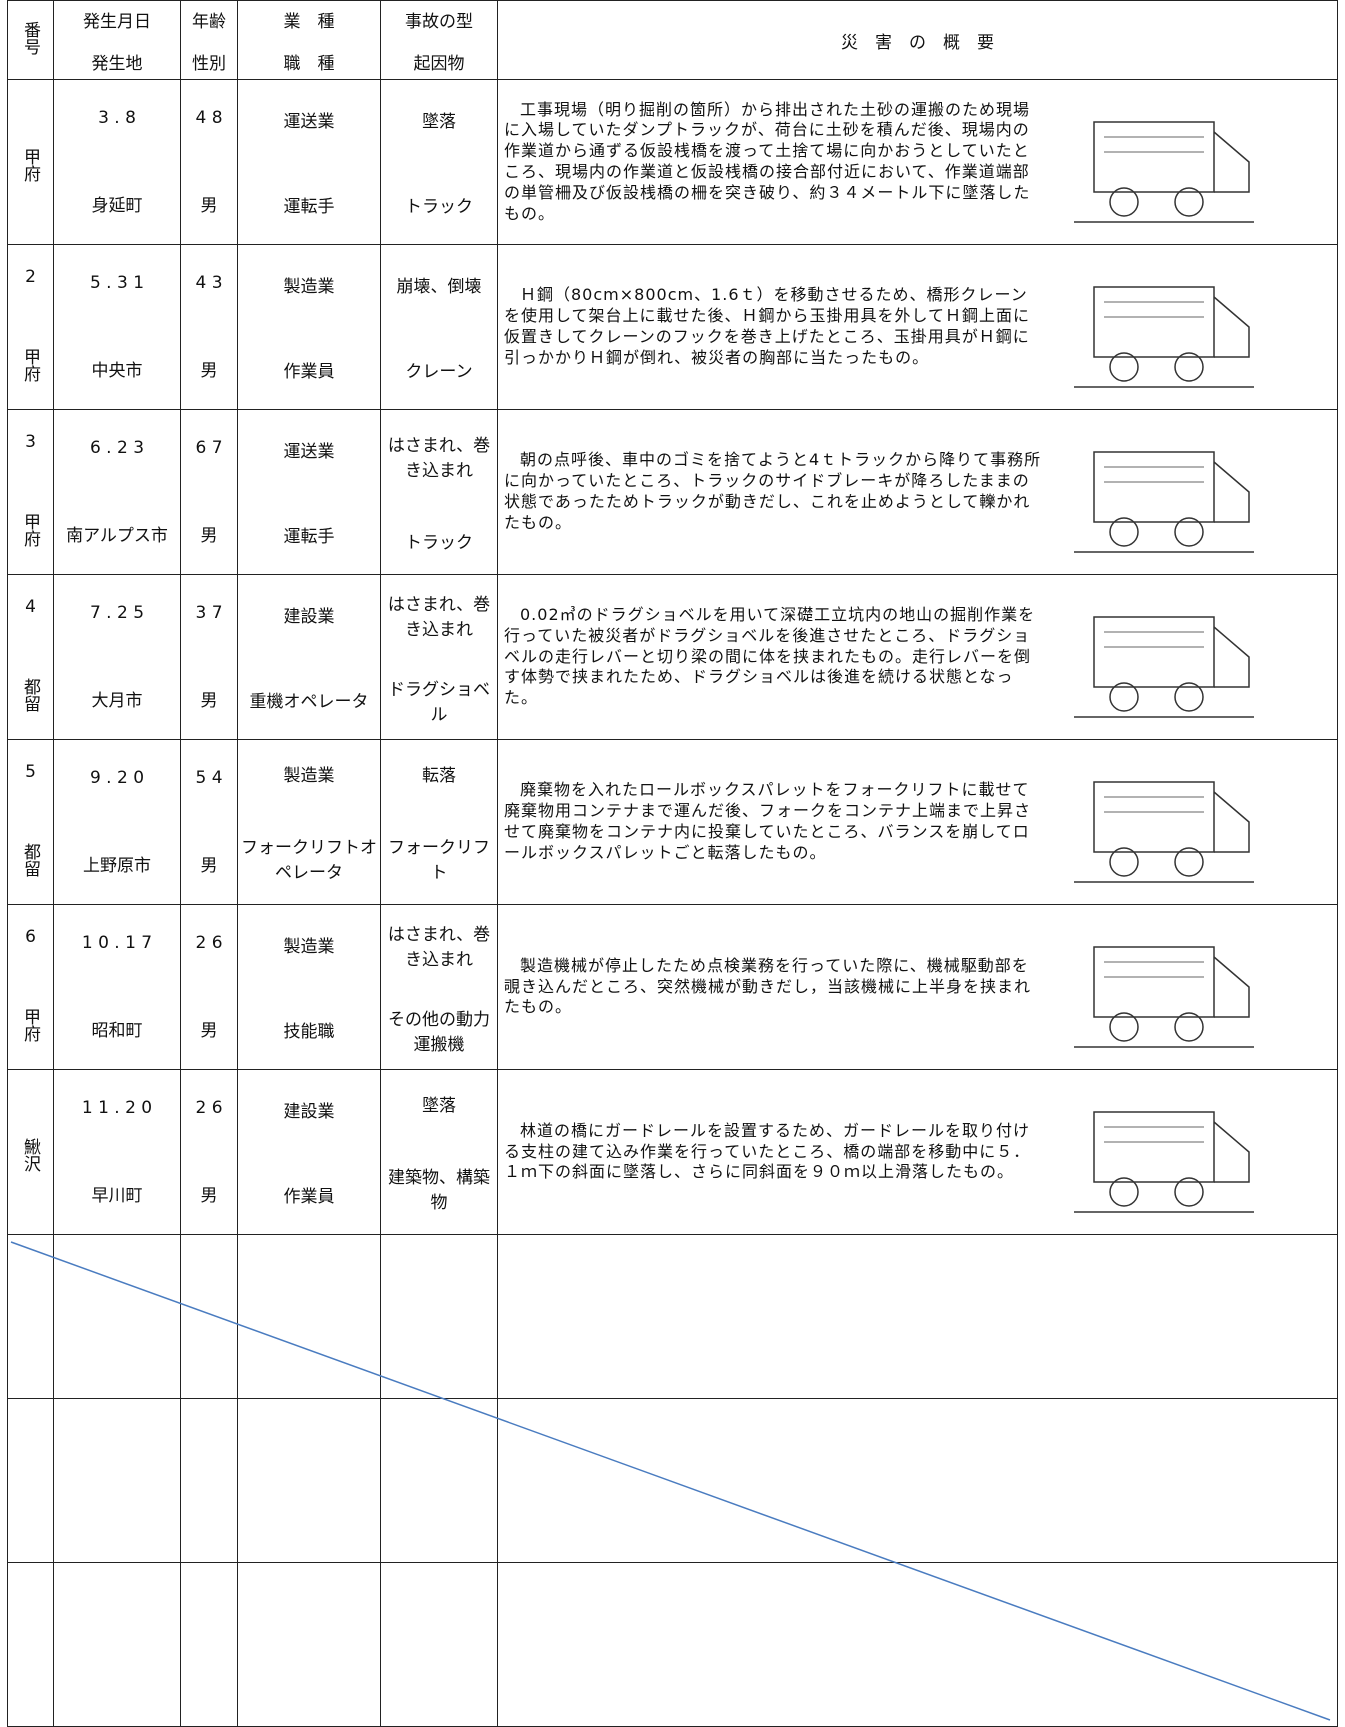 This screenshot has width=1345, height=1727. What do you see at coordinates (117, 987) in the screenshot?
I see `date-stack: 1 0 . 1 7 昭和町` at bounding box center [117, 987].